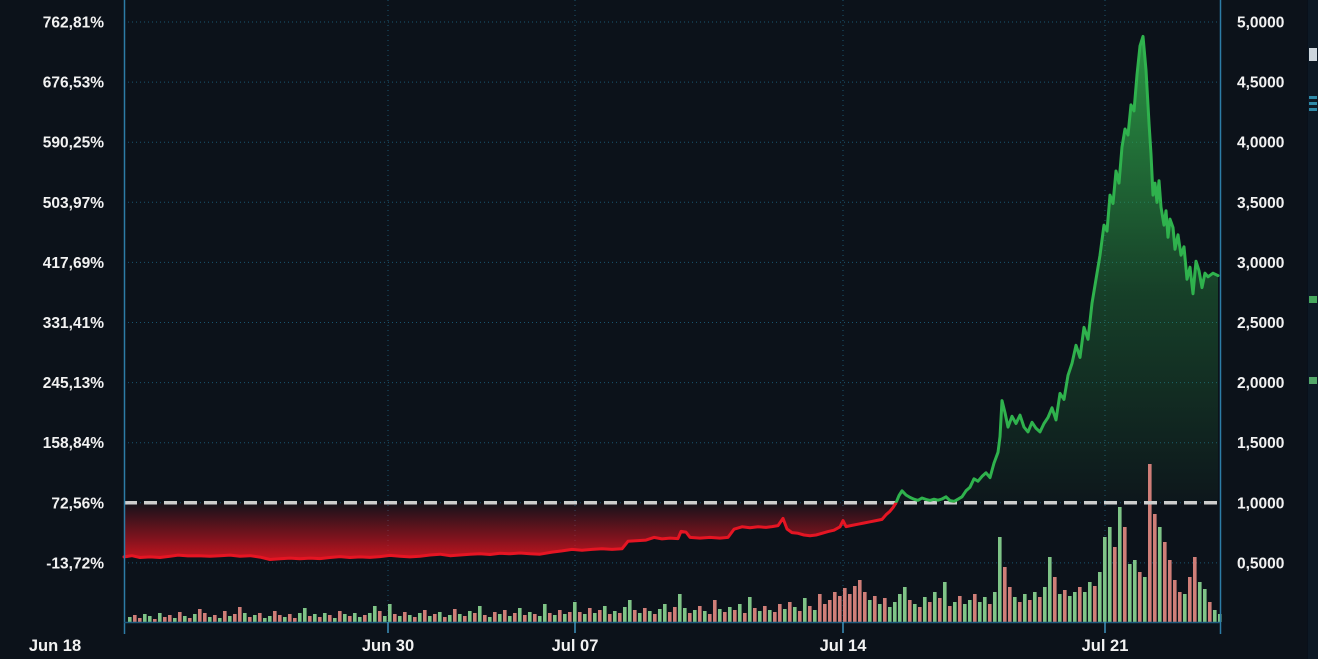 This screenshot has width=1318, height=659. I want to click on left-axis-label: -13,72%, so click(75, 563).